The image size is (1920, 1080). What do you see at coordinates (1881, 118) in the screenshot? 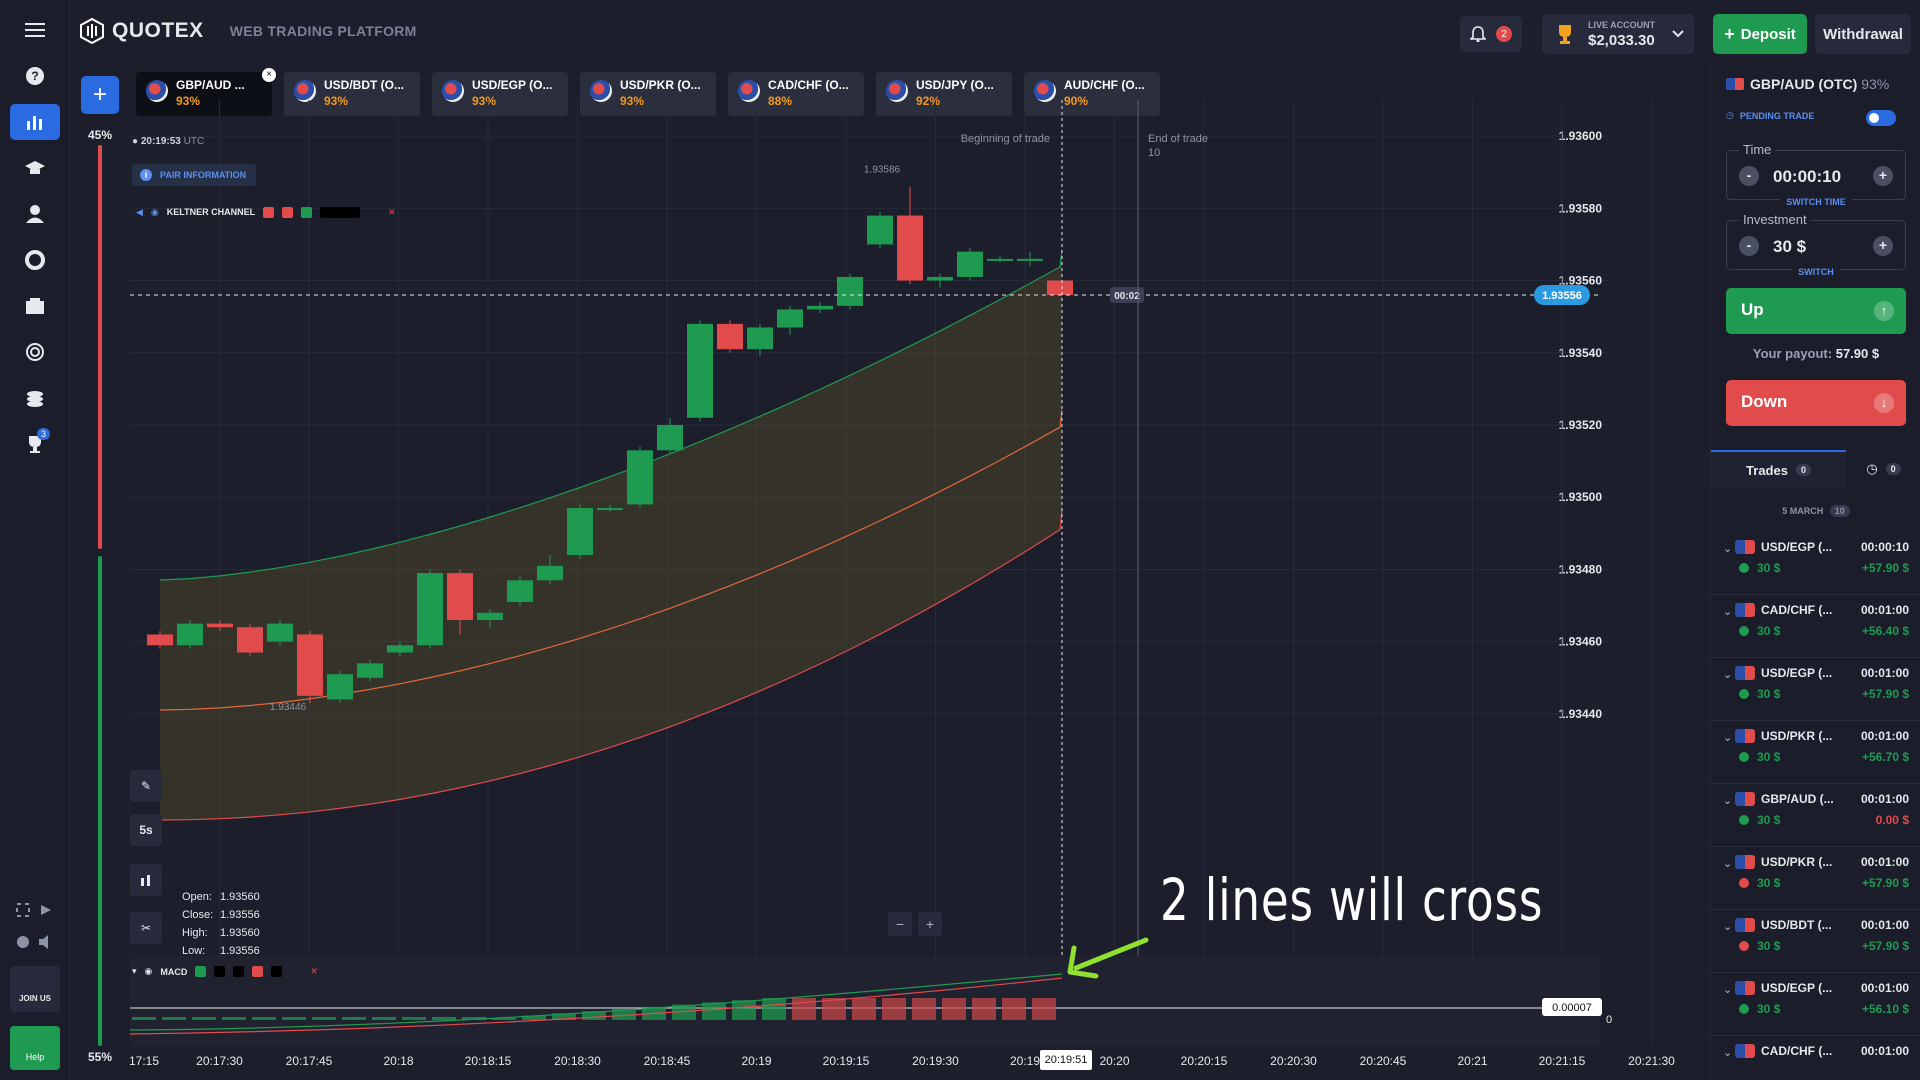
I see `pending-trade-toggle` at bounding box center [1881, 118].